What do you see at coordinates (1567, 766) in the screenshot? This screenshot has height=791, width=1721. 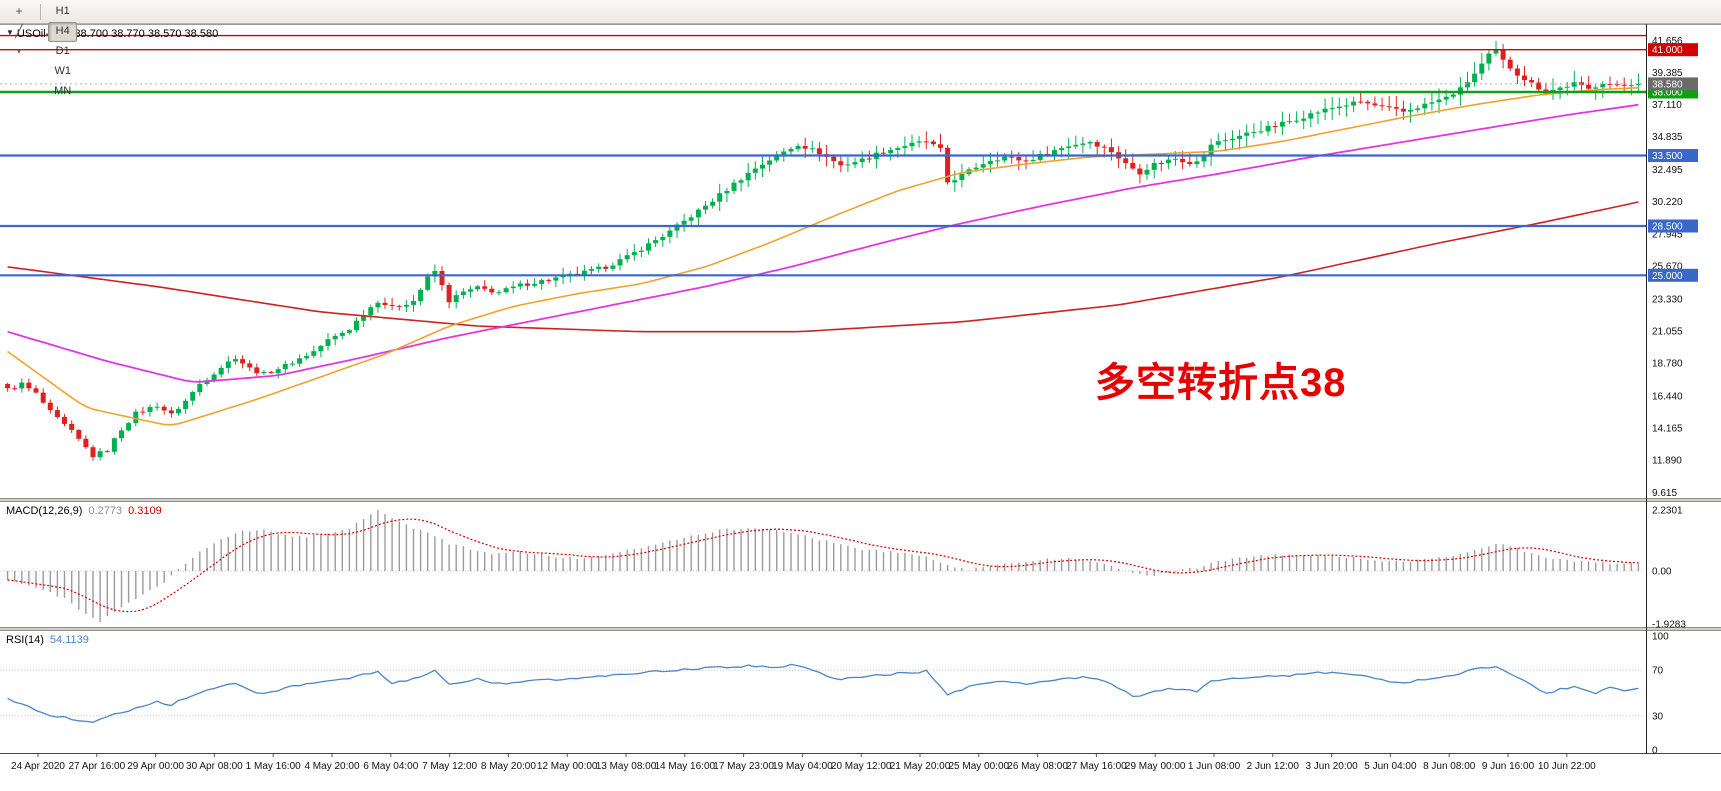 I see `time-axis-label: 10 Jun 22:00` at bounding box center [1567, 766].